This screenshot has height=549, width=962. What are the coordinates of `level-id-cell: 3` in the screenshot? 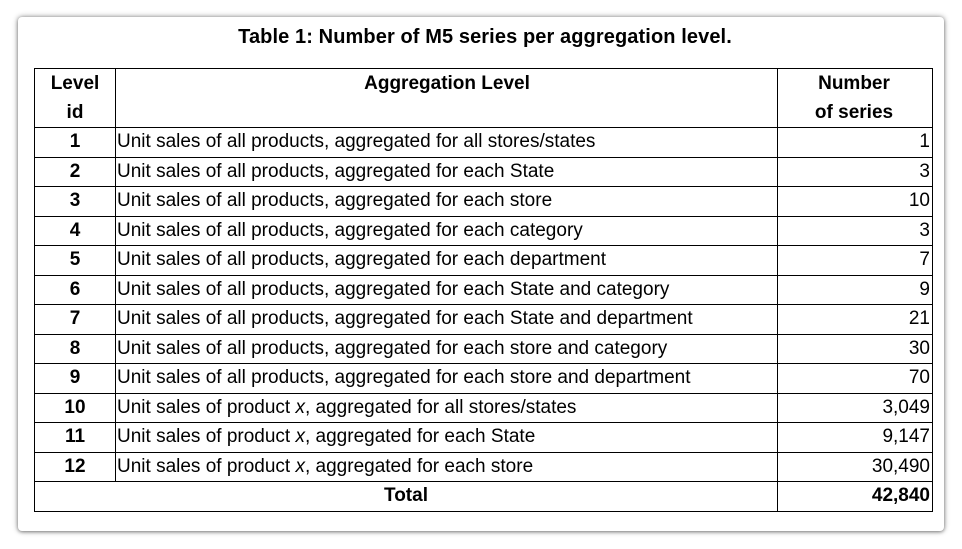 It's located at (75, 201).